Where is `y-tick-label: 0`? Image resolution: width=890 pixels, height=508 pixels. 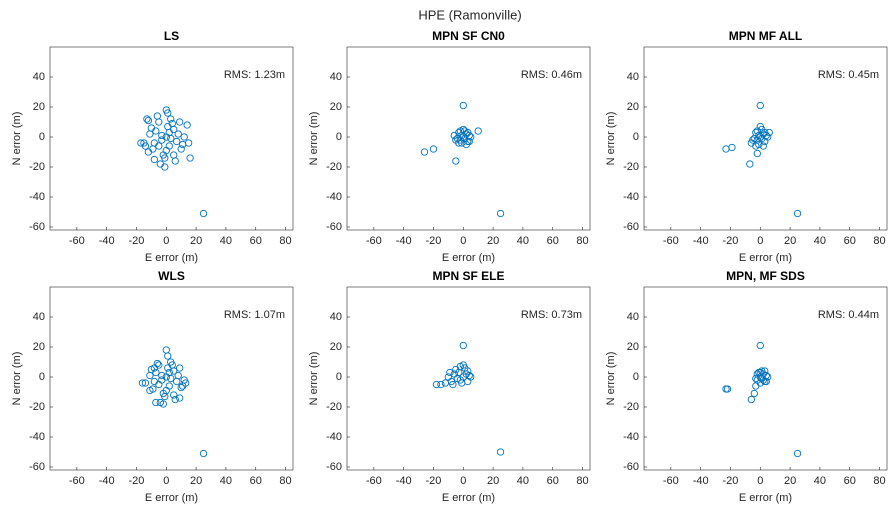 y-tick-label: 0 is located at coordinates (42, 137).